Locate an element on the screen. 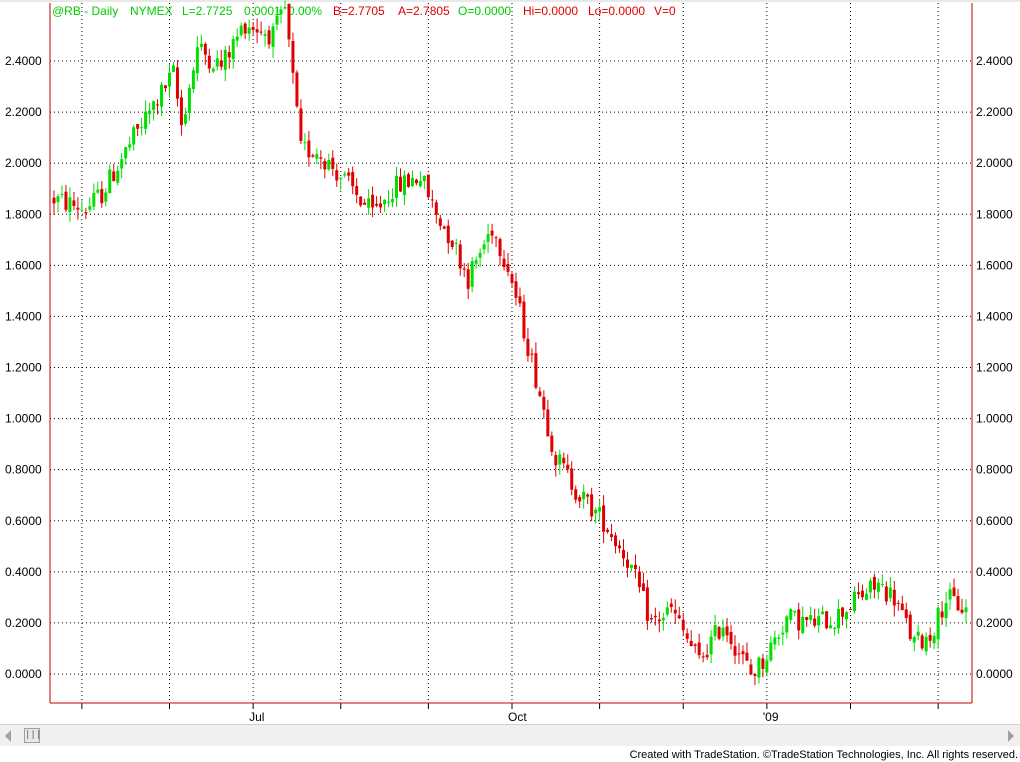 The height and width of the screenshot is (762, 1020). y-tick-label-right: 1.0000 is located at coordinates (994, 419).